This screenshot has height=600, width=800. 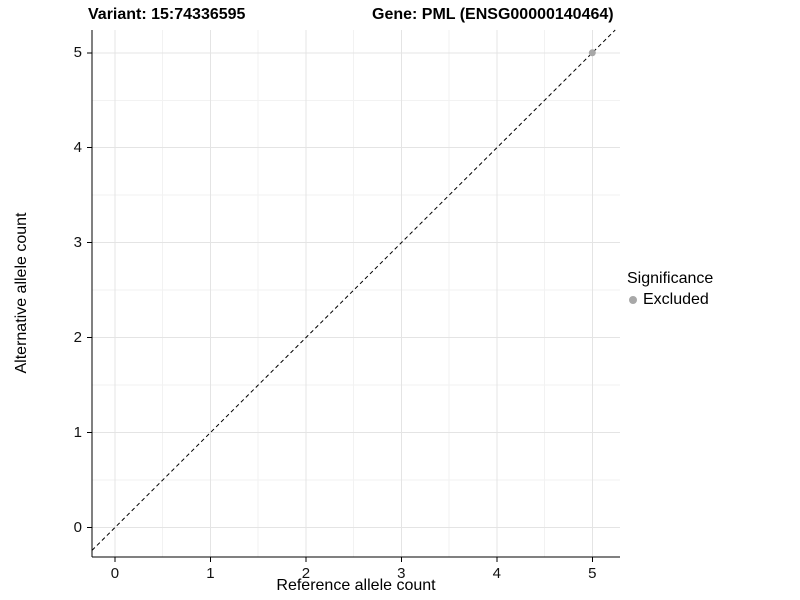 I want to click on x-tick-label: 4, so click(x=496, y=573).